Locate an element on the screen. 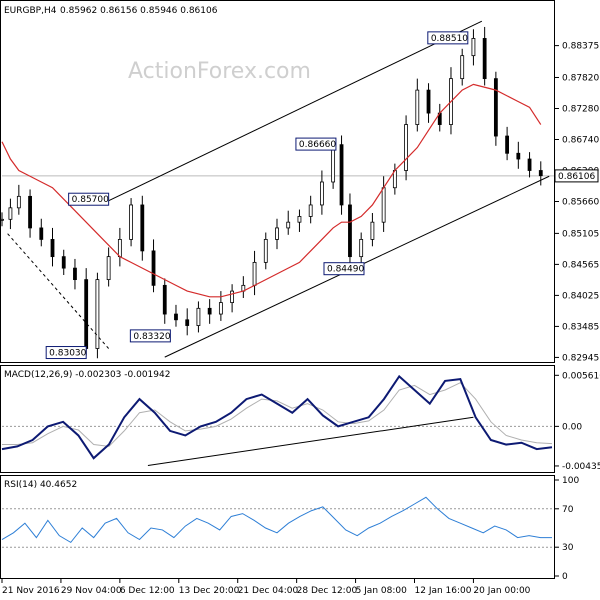  price-y-tick-label: 0.82945 is located at coordinates (580, 358).